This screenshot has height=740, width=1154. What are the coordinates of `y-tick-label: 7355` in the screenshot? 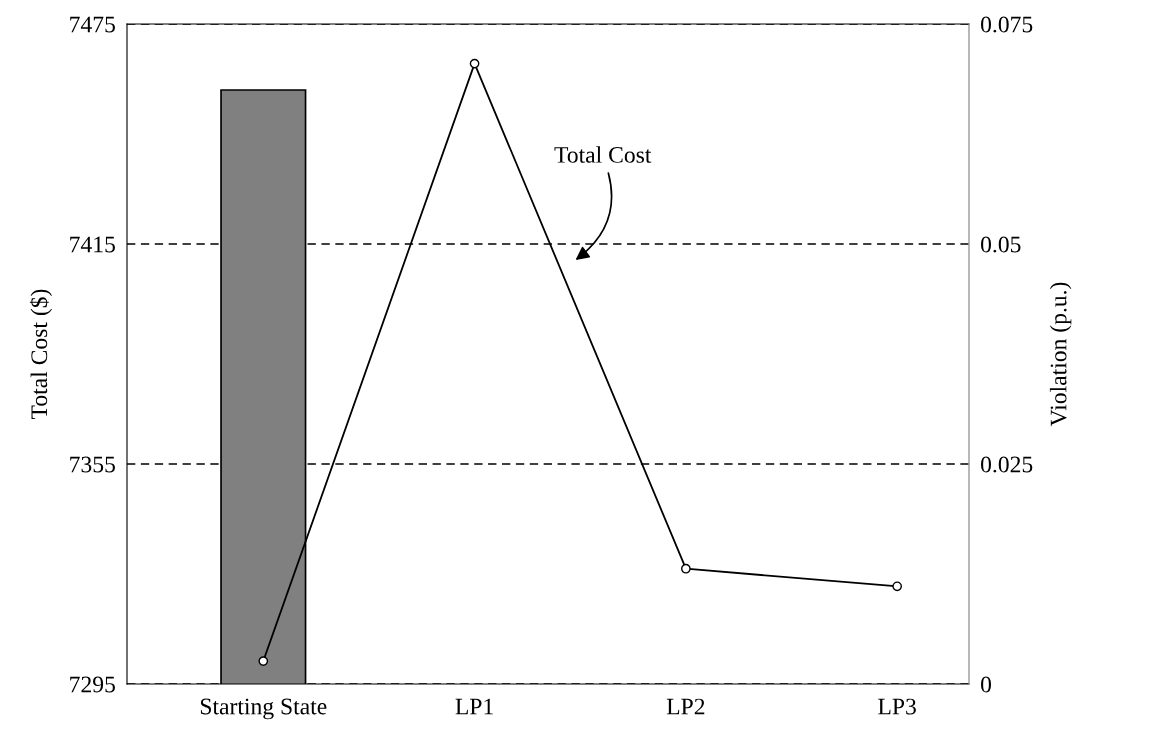 It's located at (92, 464).